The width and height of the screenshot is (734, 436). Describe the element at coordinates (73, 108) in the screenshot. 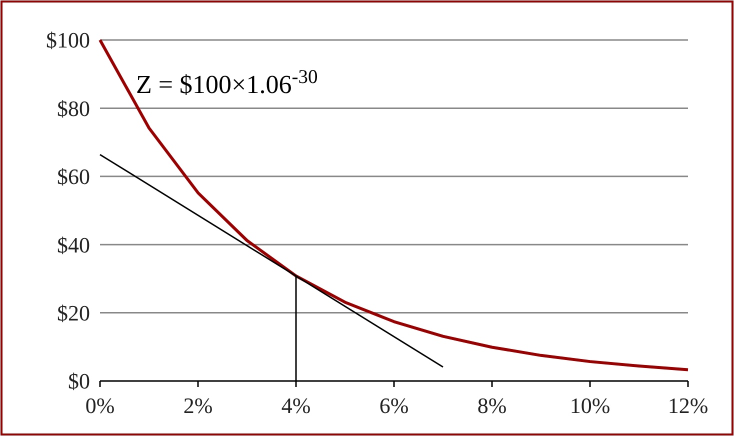

I see `y-tick-label: $80` at that location.